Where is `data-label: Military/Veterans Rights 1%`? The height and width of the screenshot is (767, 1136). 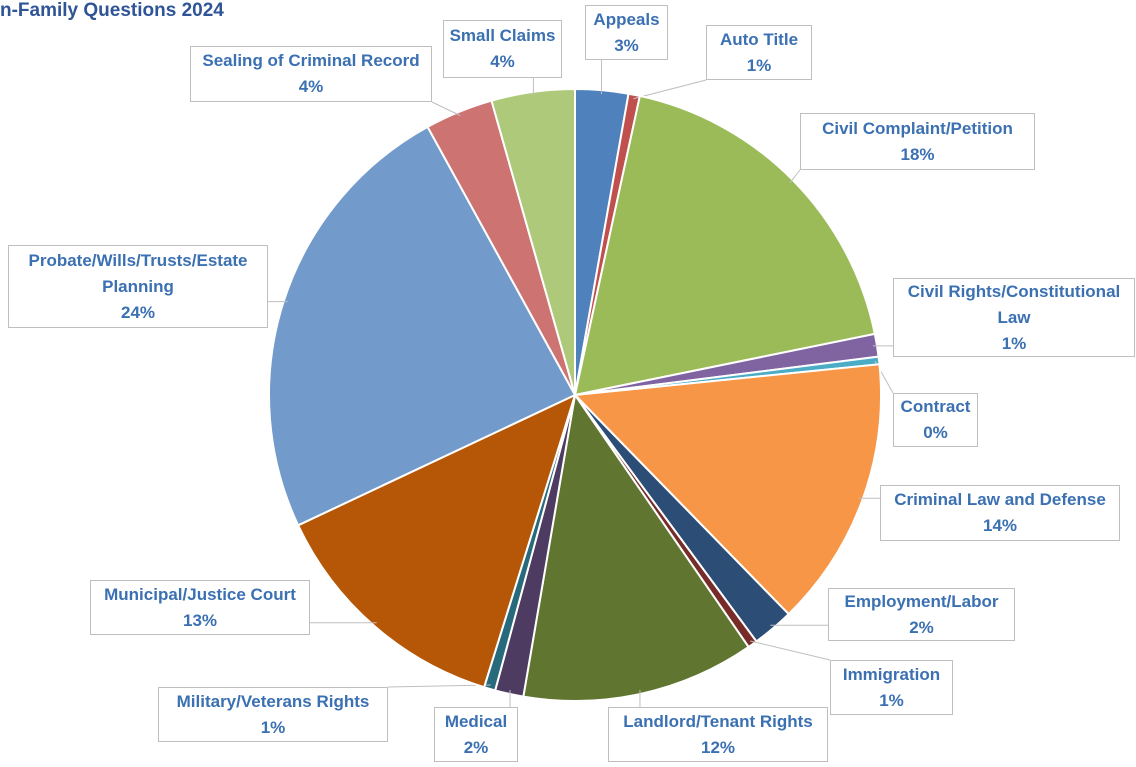
data-label: Military/Veterans Rights 1% is located at coordinates (273, 714).